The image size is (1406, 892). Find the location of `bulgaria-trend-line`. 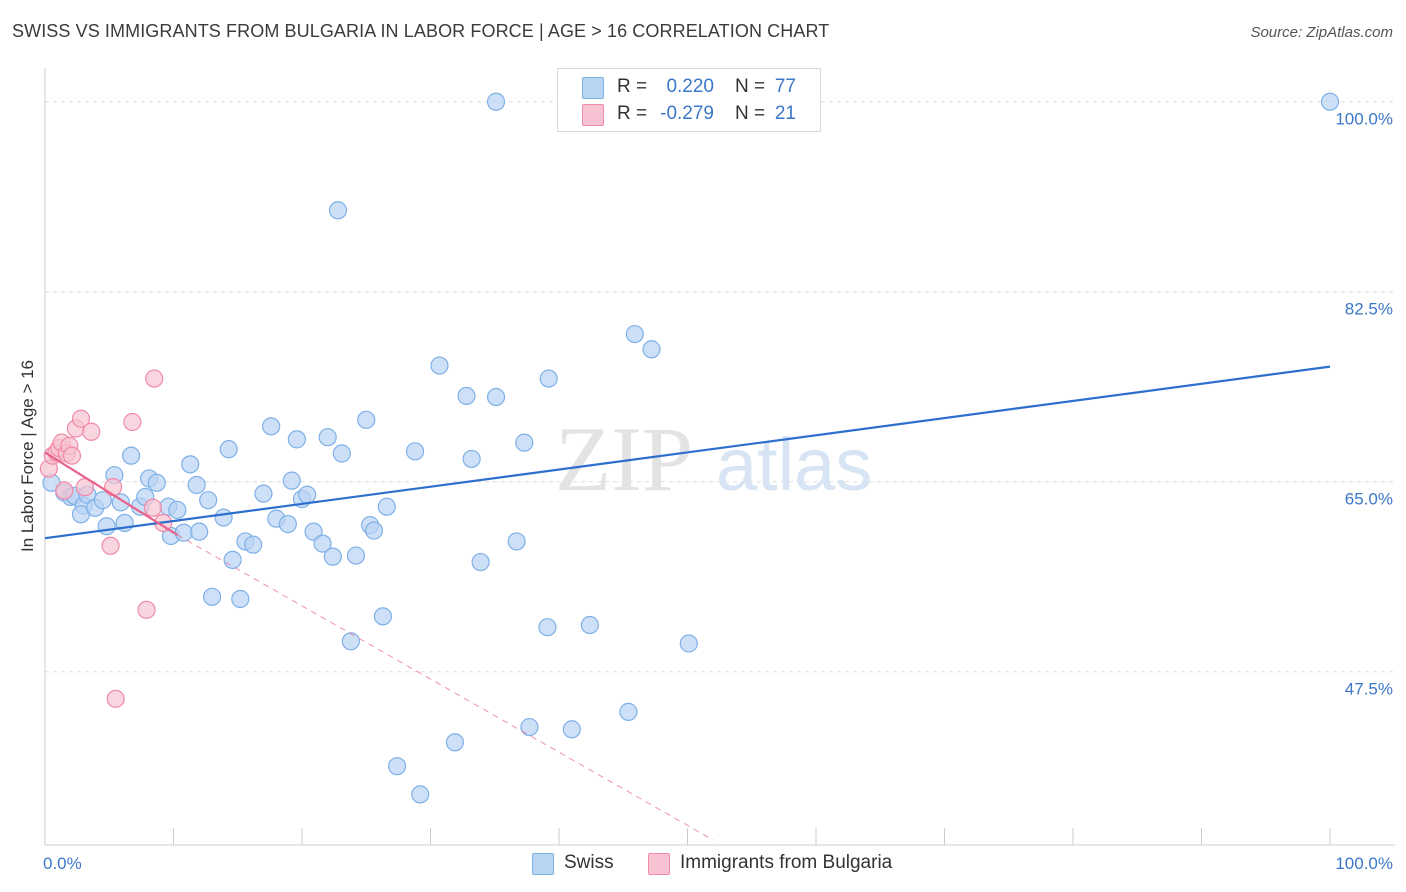

bulgaria-trend-line is located at coordinates (111, 493).